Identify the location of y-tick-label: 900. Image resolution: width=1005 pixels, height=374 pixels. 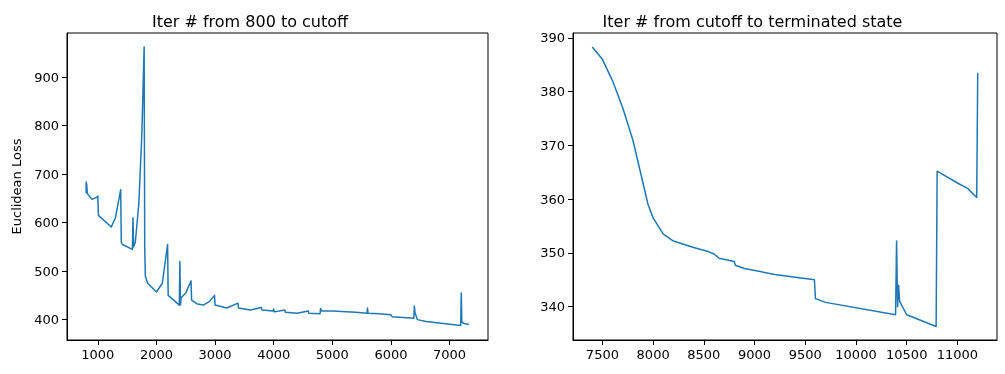
(46, 77).